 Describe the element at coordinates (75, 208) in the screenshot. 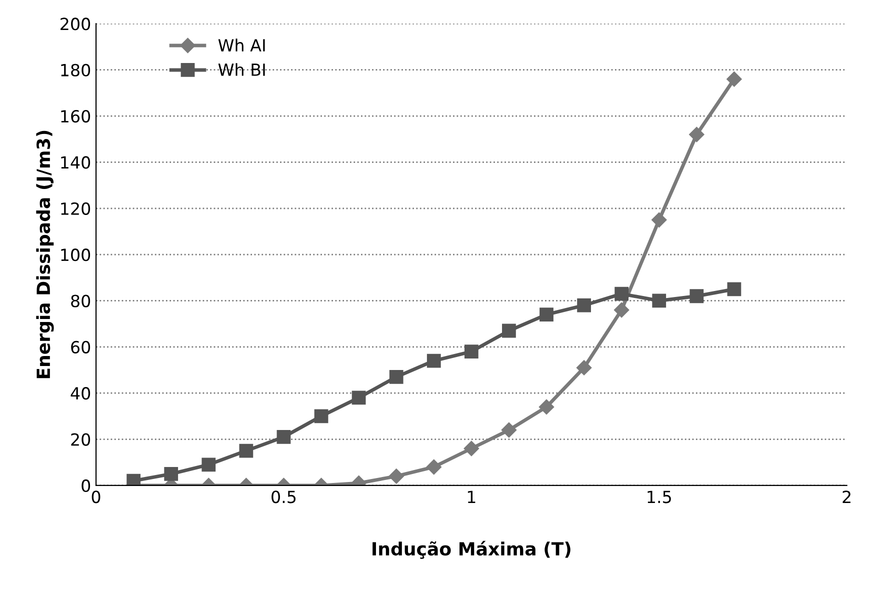

I see `y-tick-label: 120` at that location.